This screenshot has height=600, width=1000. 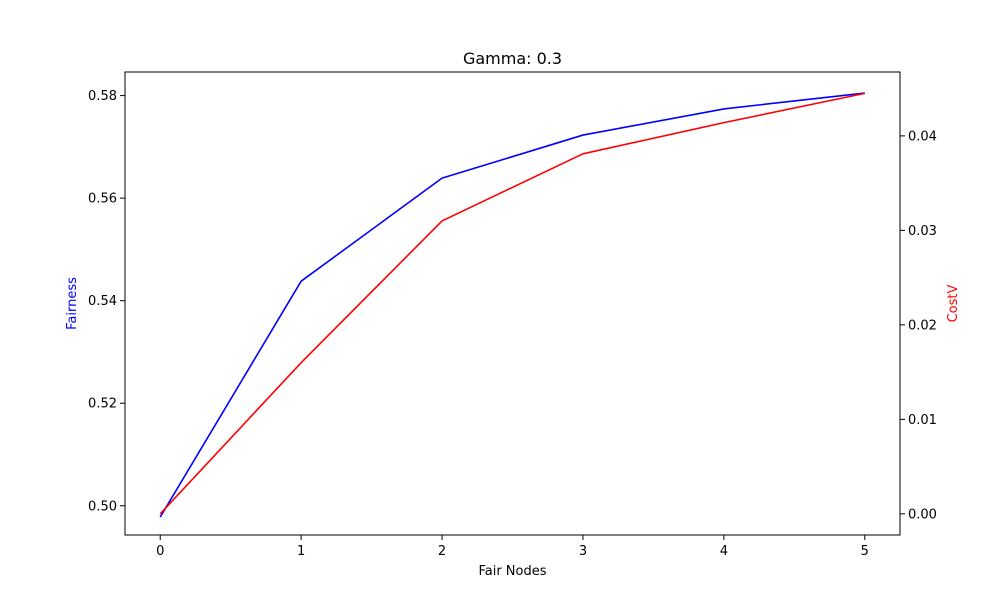 What do you see at coordinates (922, 231) in the screenshot?
I see `right-tick-label: 0.03` at bounding box center [922, 231].